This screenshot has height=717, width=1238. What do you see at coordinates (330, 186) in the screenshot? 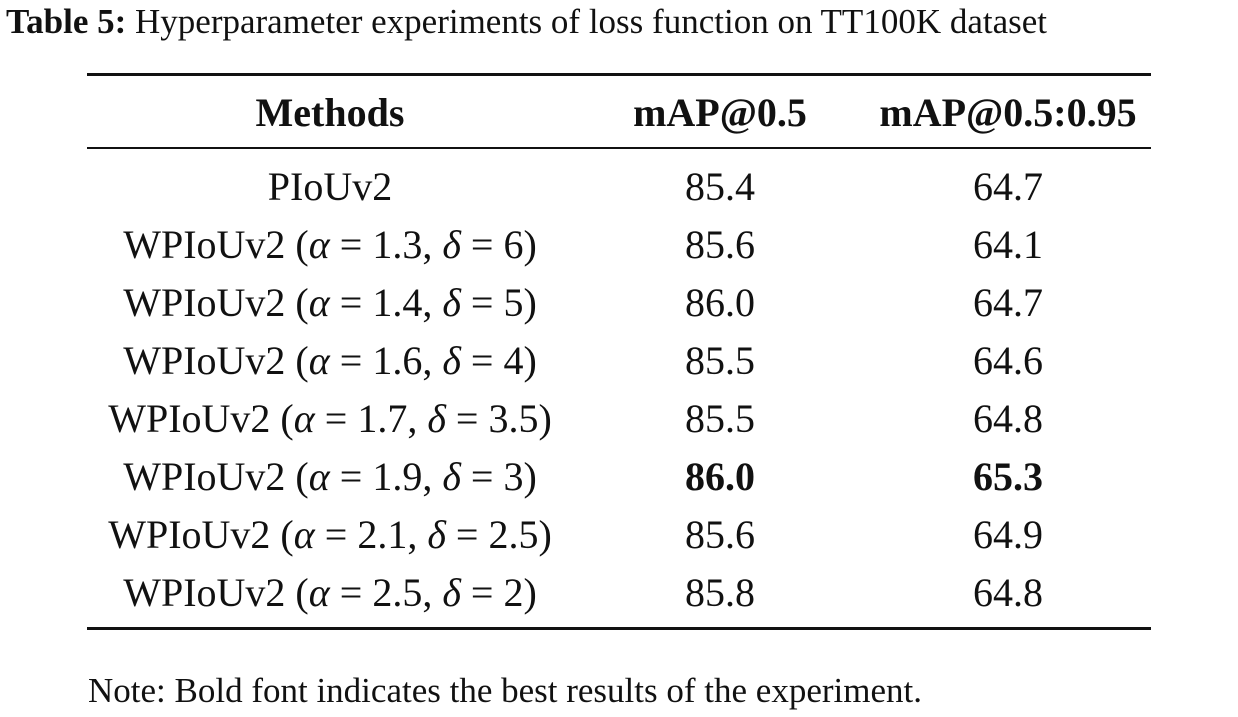
I see `cell-method: PIoUv2` at bounding box center [330, 186].